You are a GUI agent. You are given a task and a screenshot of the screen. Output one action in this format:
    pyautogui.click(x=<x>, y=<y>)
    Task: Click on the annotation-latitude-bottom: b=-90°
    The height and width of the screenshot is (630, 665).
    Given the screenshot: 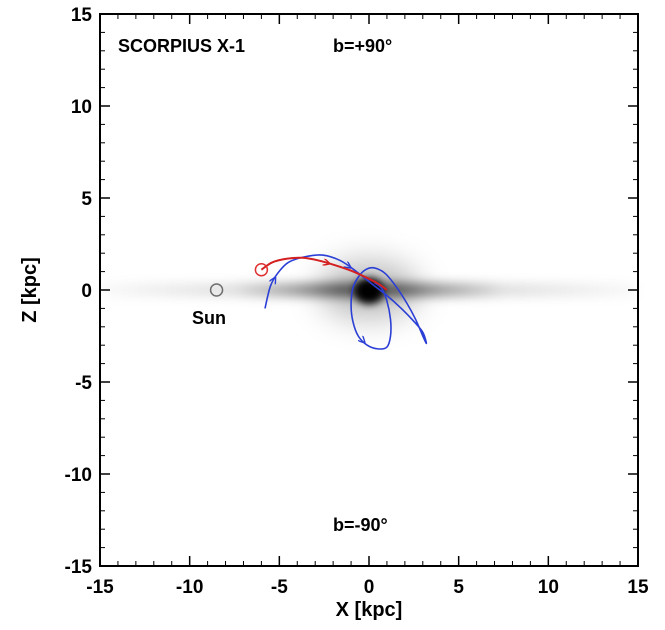 What is the action you would take?
    pyautogui.click(x=360, y=525)
    